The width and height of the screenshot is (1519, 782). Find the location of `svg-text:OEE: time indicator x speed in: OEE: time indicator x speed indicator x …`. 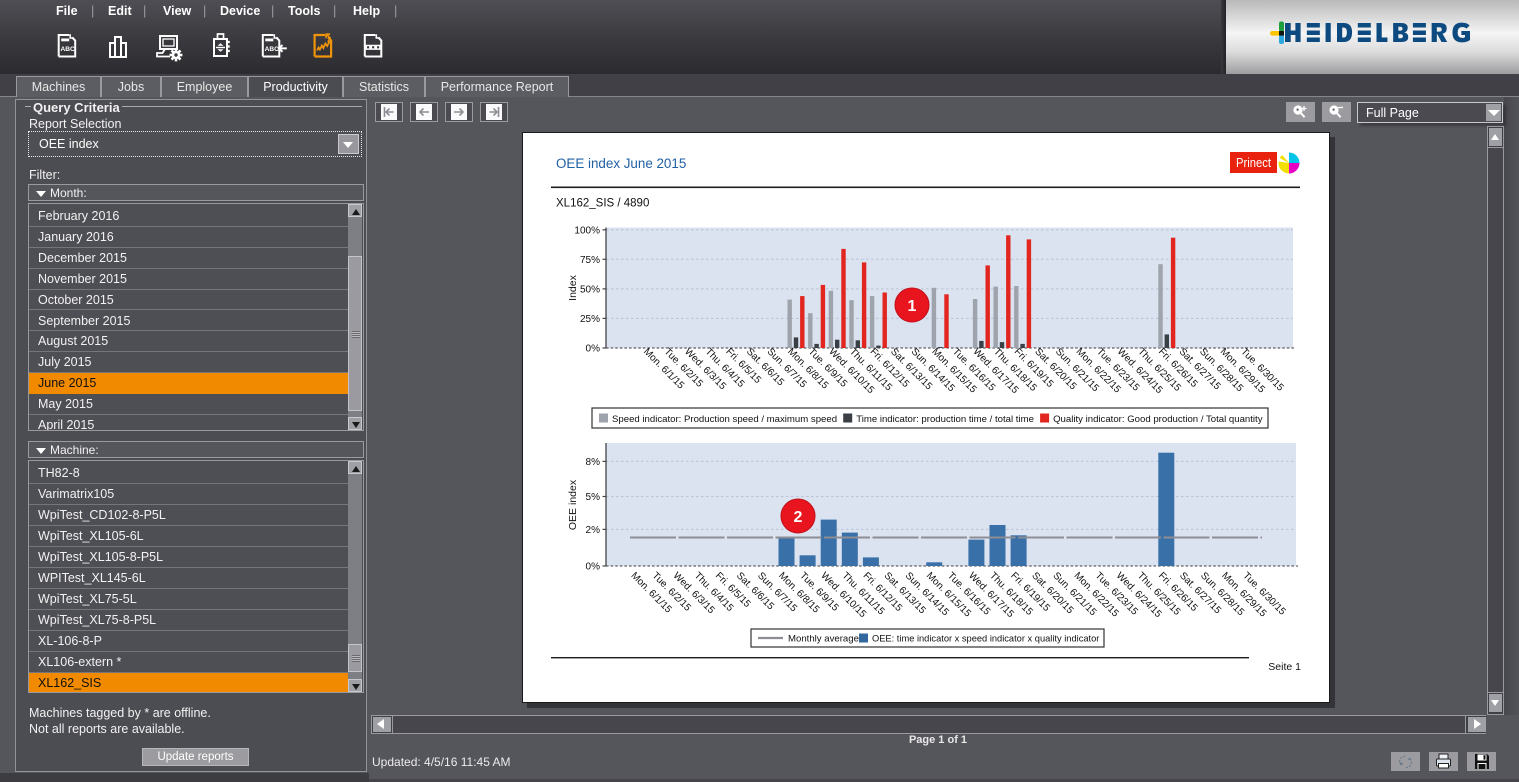

svg-text:OEE: time indicator x speed in: OEE: time indicator x speed indicator x … is located at coordinates (985, 639).